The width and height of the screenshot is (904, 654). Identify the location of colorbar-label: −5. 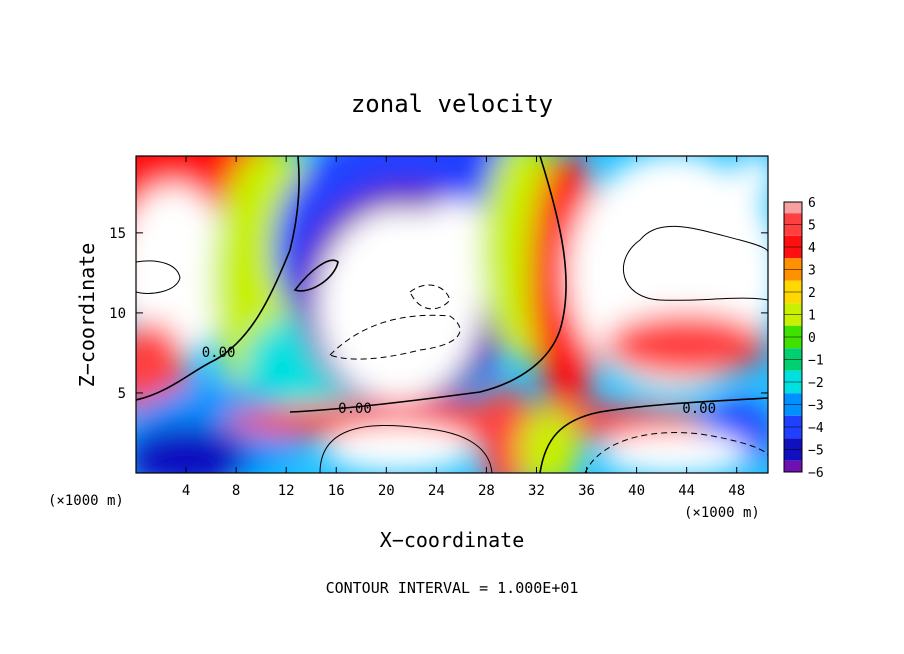
(816, 451).